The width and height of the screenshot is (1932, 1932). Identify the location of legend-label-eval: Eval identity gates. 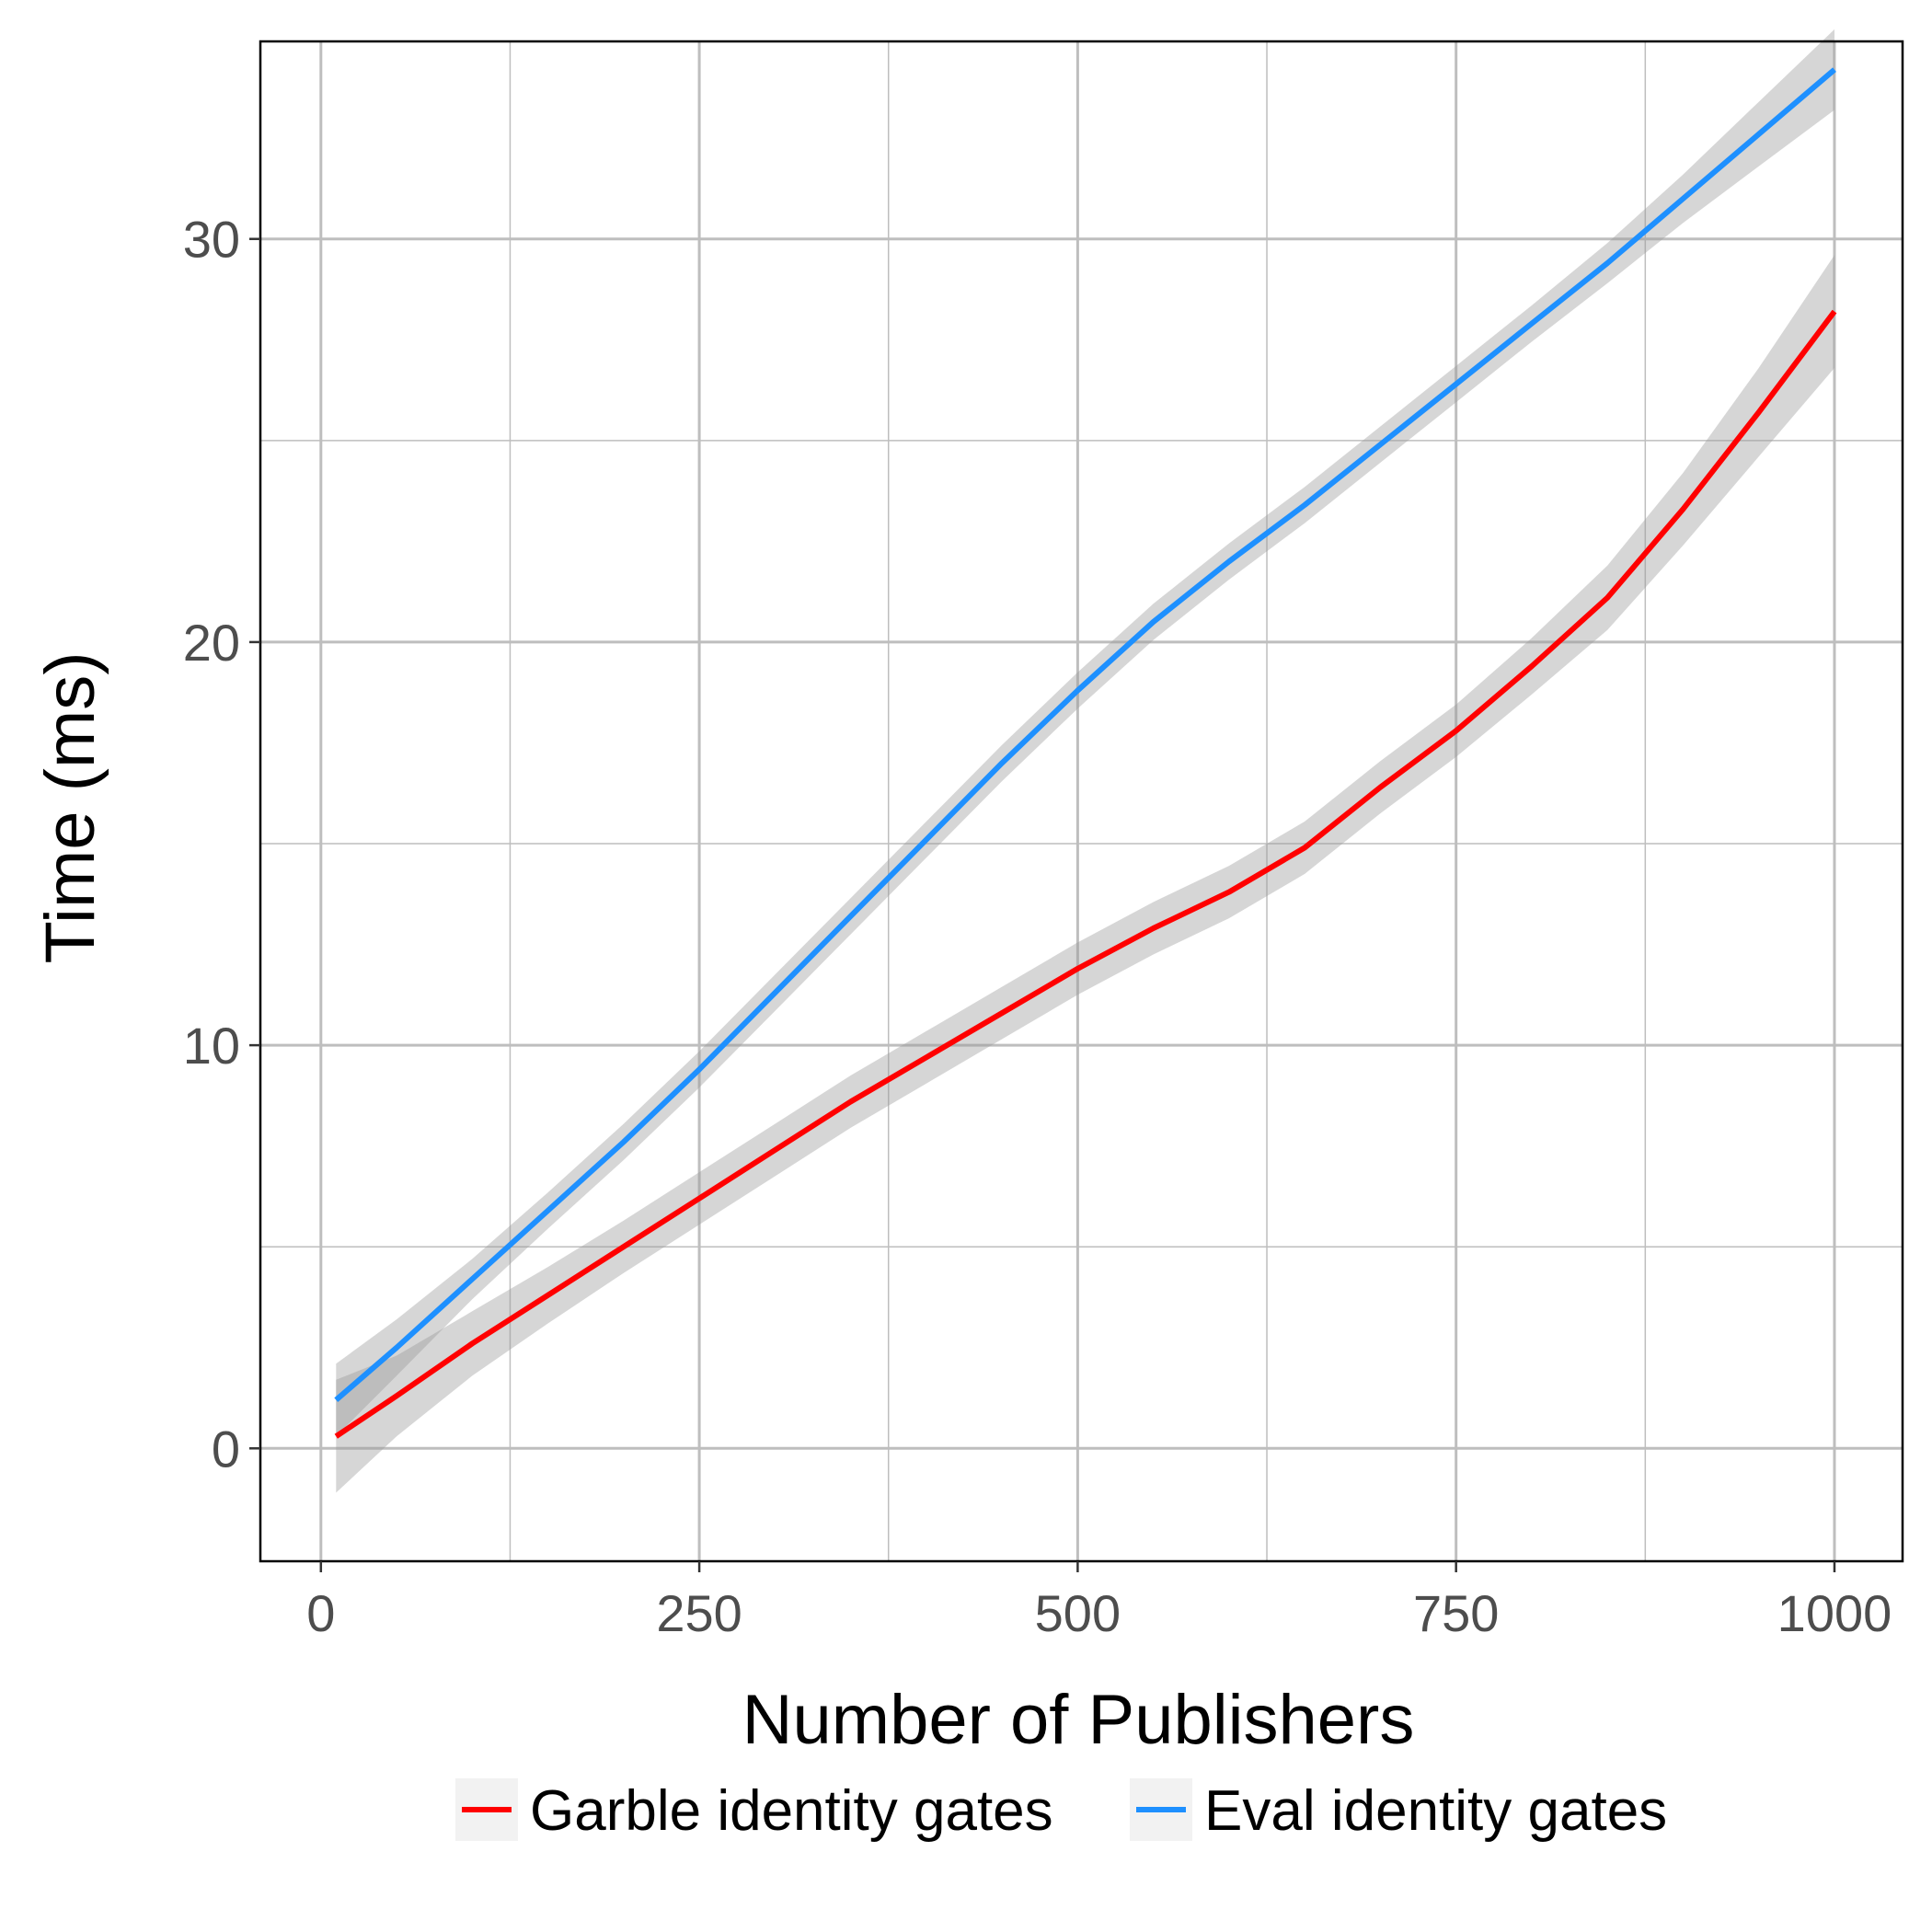
(1435, 1811).